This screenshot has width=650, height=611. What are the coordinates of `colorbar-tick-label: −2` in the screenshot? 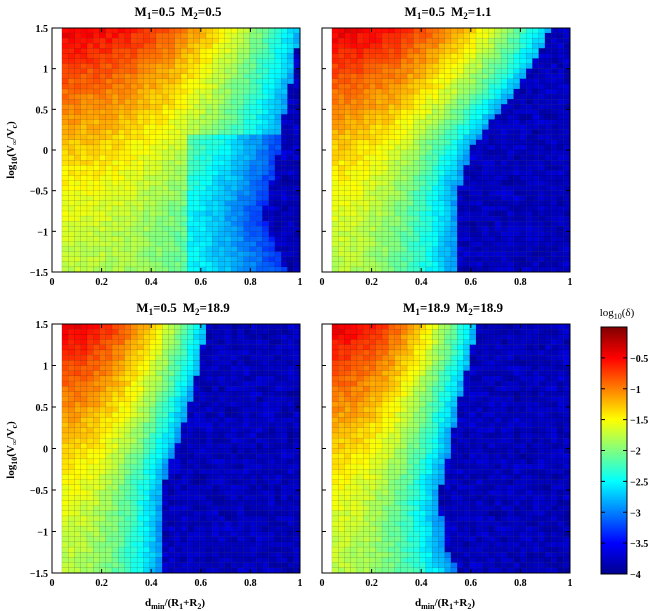 It's located at (635, 452).